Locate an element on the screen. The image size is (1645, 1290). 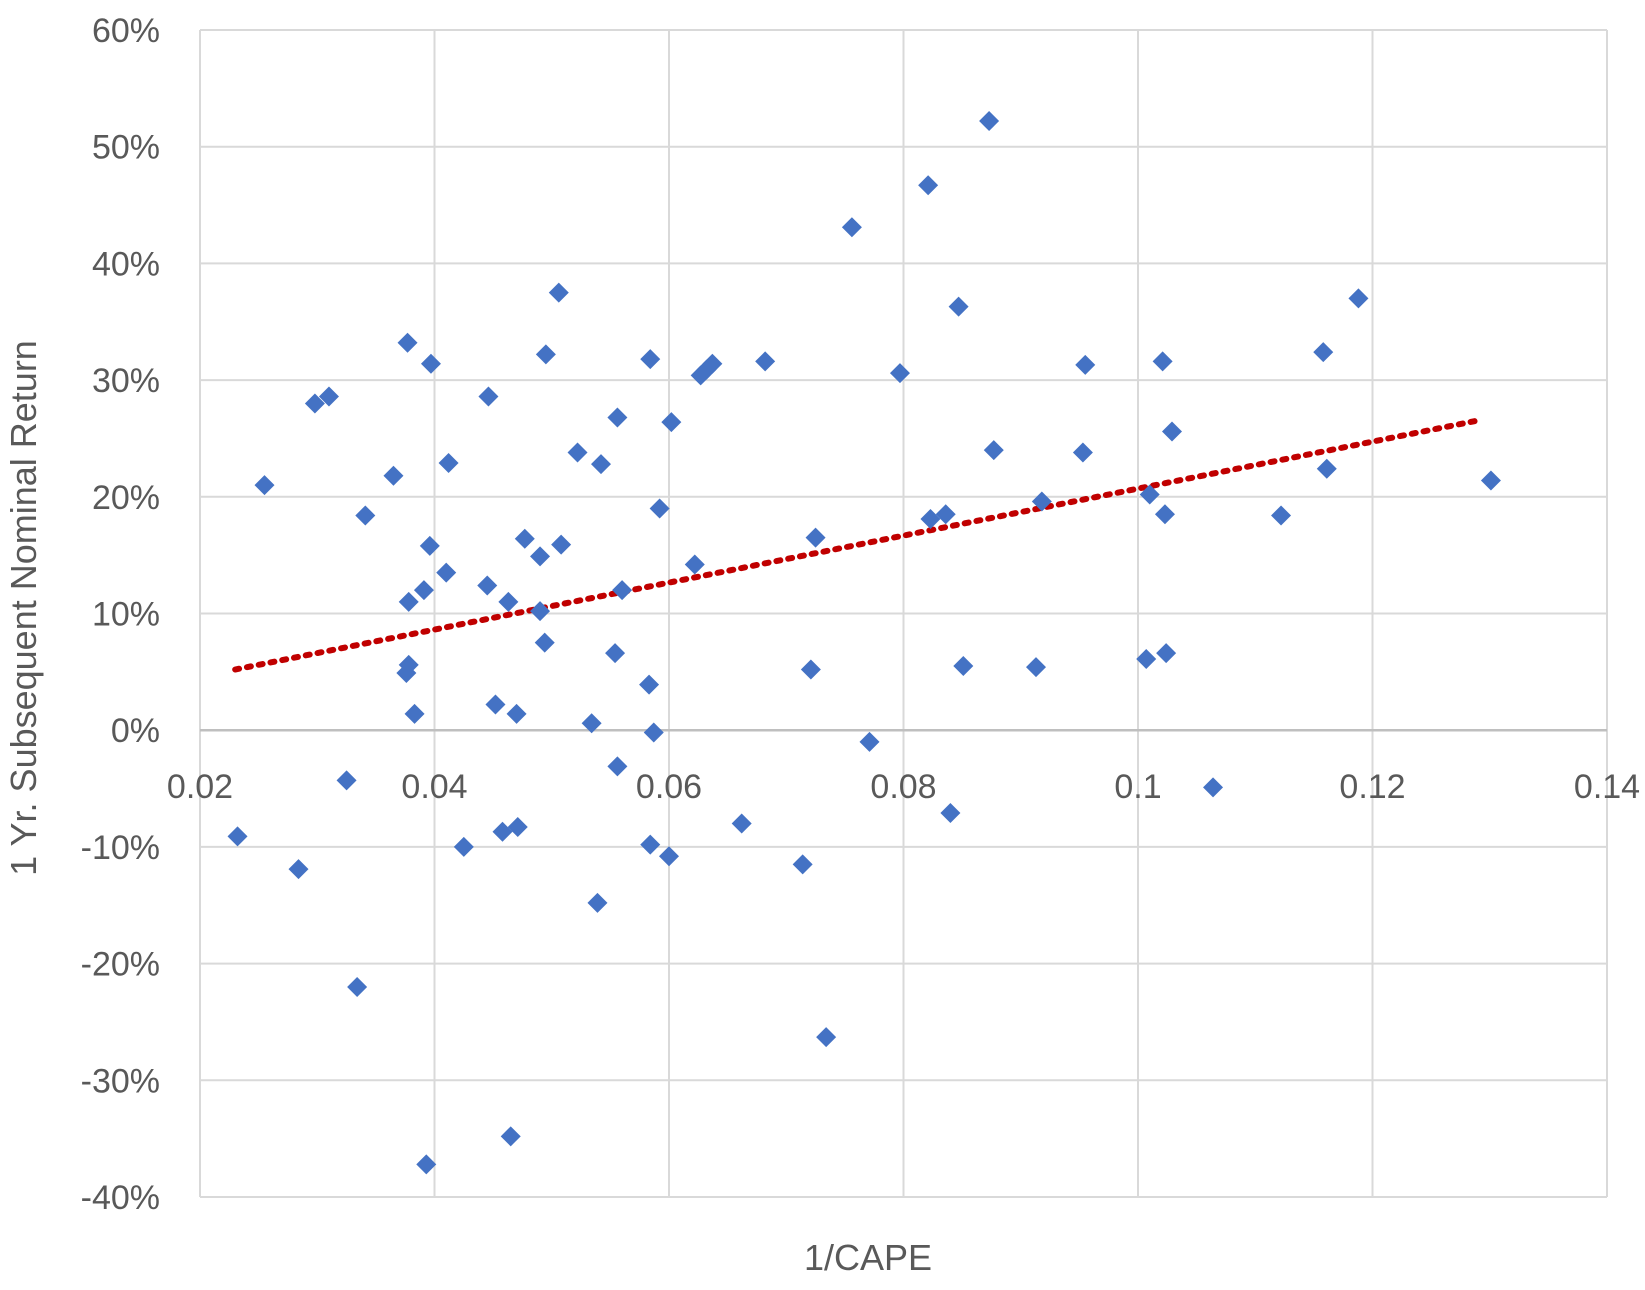
y-tick-label: 40% is located at coordinates (126, 264).